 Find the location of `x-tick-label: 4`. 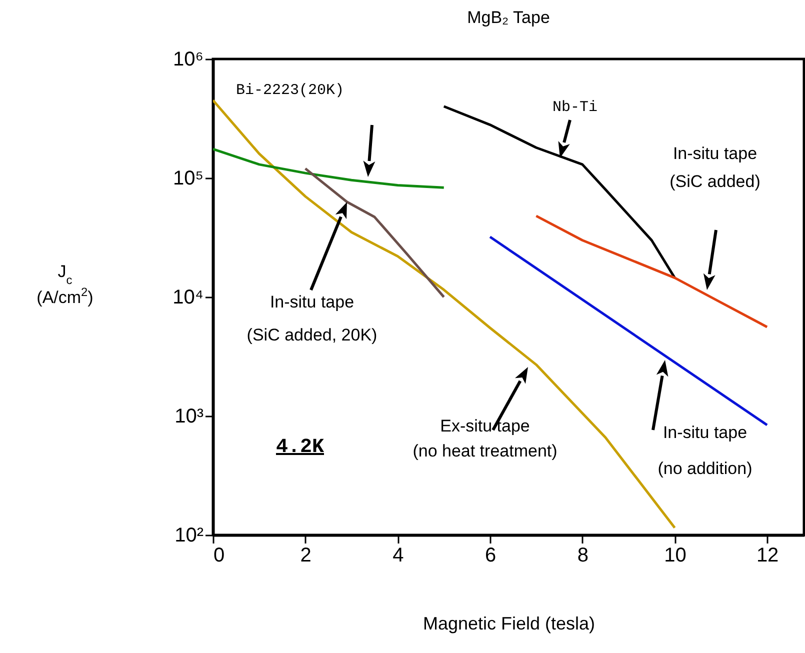

x-tick-label: 4 is located at coordinates (398, 555).